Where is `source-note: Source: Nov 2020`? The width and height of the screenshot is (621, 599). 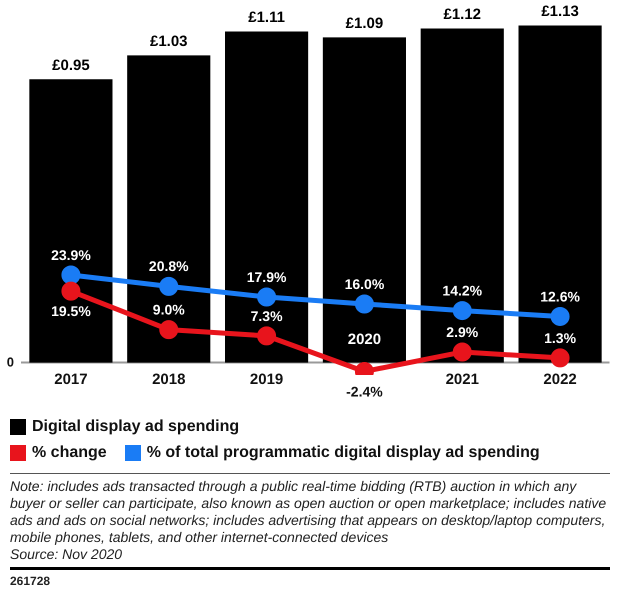
source-note: Source: Nov 2020 is located at coordinates (67, 554).